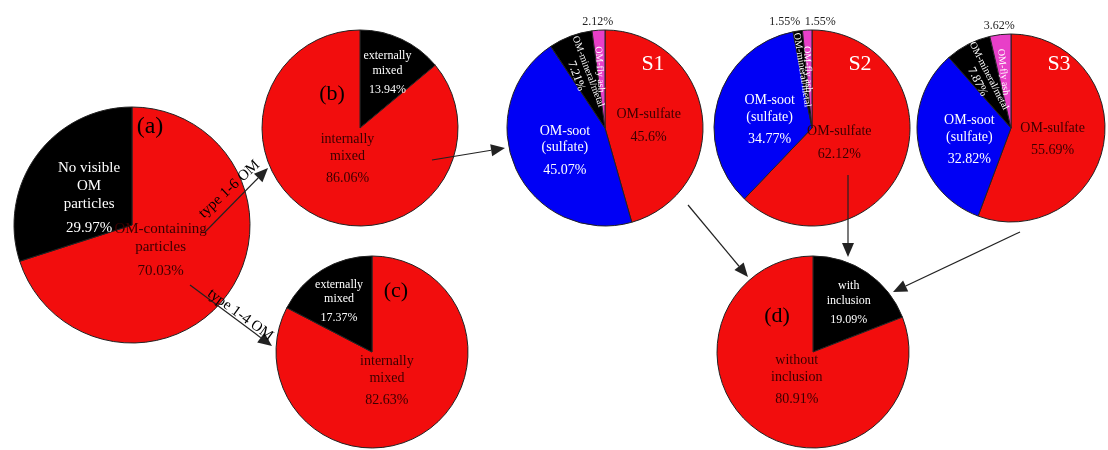  I want to click on data-label: 70.03%, so click(160, 270).